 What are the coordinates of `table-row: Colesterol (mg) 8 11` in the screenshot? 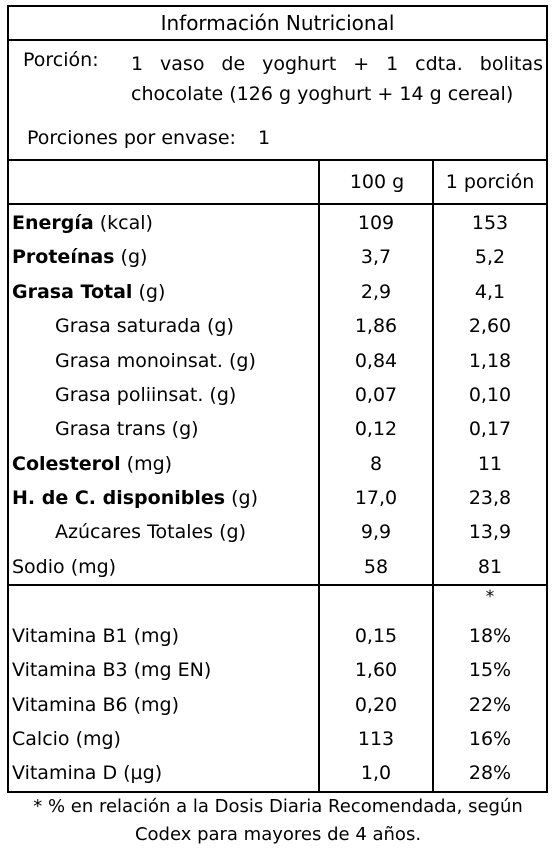 It's located at (277, 464).